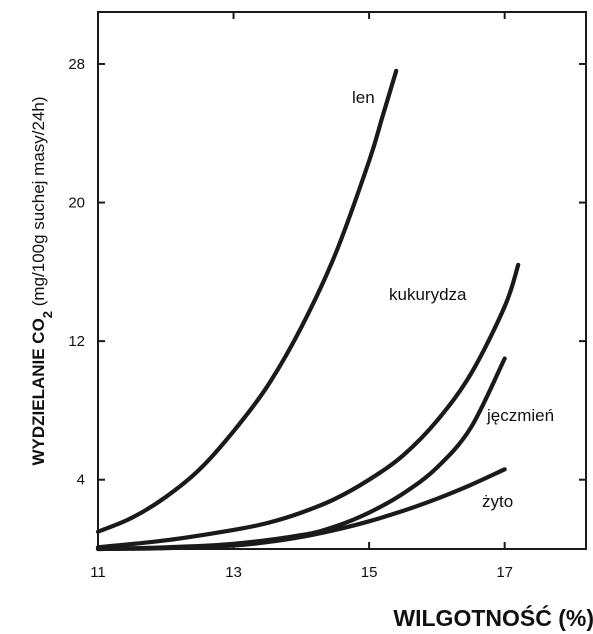 The width and height of the screenshot is (593, 634). I want to click on series-label-kukurydza: kukurydza, so click(428, 294).